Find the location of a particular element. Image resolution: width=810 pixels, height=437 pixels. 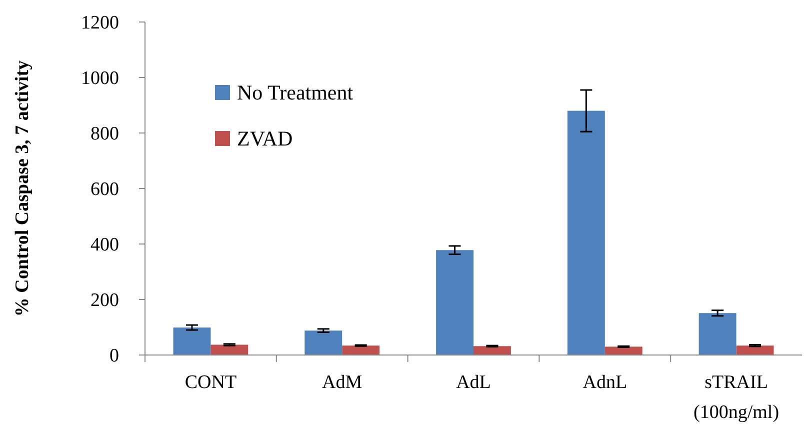

y-tick-label: 800 is located at coordinates (104, 134).